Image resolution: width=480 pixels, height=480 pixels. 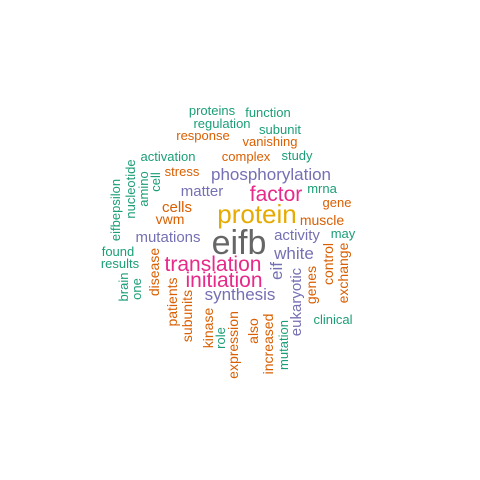 What do you see at coordinates (118, 251) in the screenshot?
I see `word-found: found` at bounding box center [118, 251].